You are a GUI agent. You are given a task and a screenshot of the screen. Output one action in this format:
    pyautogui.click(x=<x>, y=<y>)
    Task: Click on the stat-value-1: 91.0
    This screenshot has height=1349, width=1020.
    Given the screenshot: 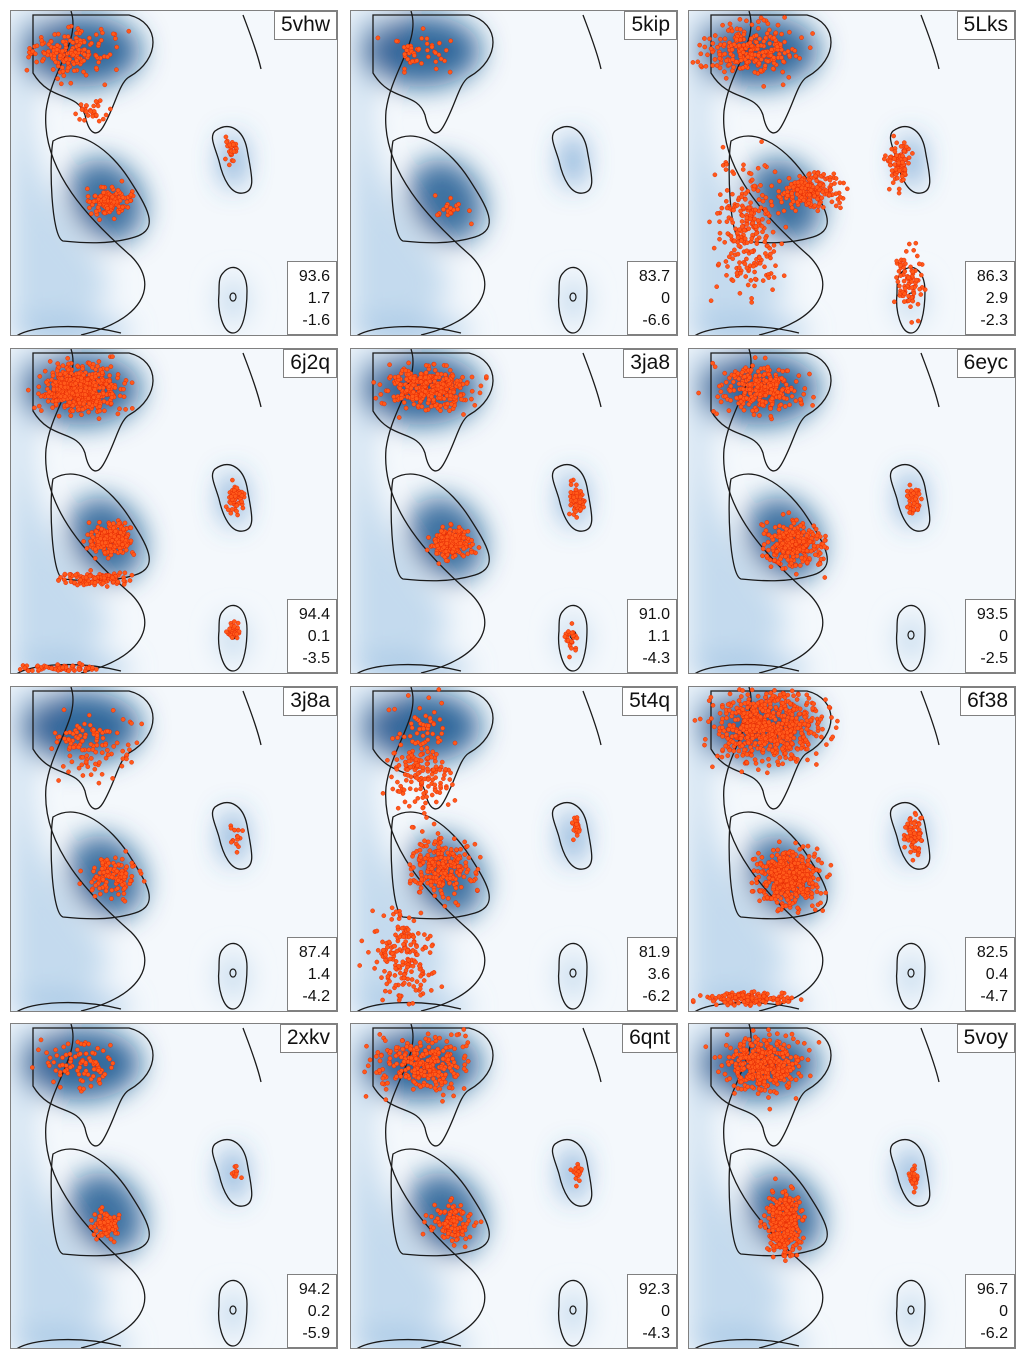 What is the action you would take?
    pyautogui.click(x=654, y=614)
    